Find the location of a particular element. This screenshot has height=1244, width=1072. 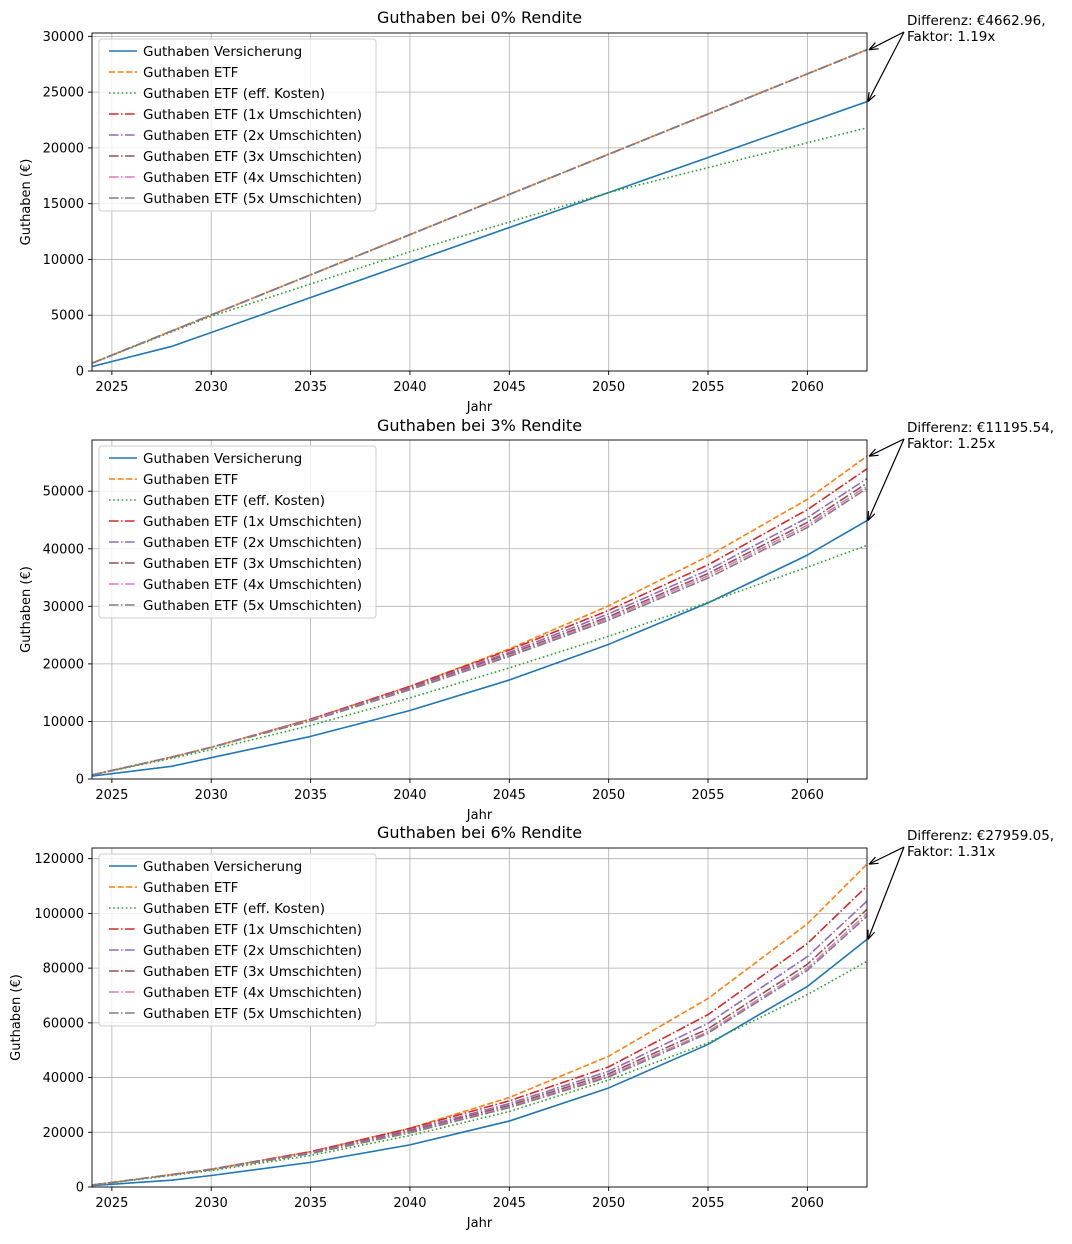

chart-title: Guthaben bei 6% Rendite is located at coordinates (479, 832).